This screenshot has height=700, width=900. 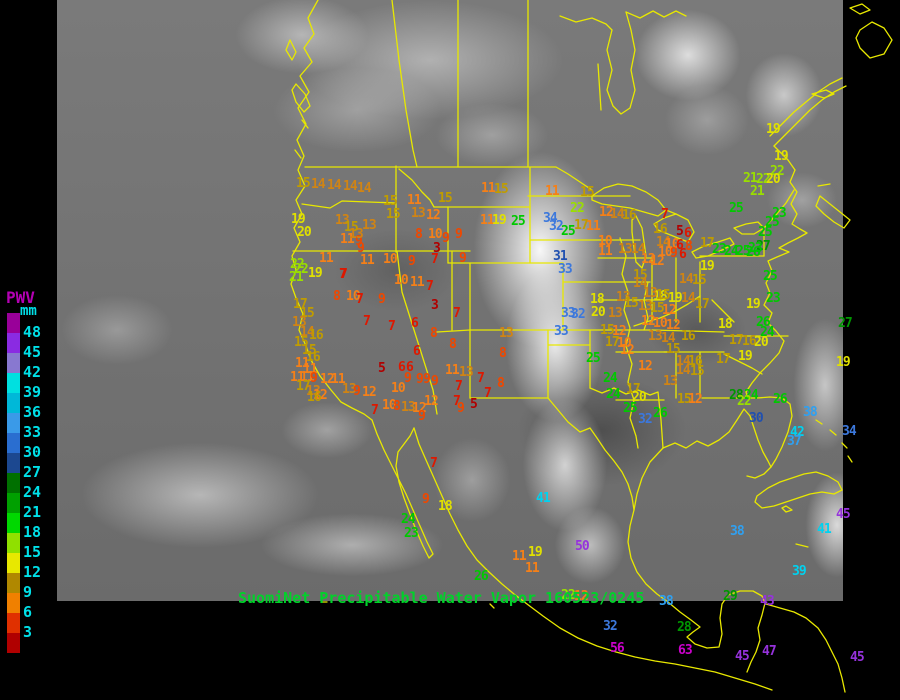 I want to click on legend-value-label: 3, so click(x=28, y=632).